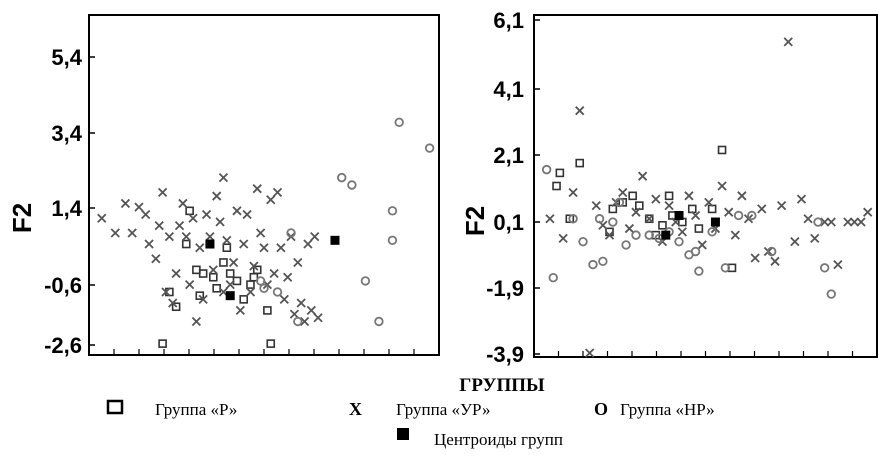 The height and width of the screenshot is (464, 878). What do you see at coordinates (505, 354) in the screenshot?
I see `right-y-tick-label: -3,9` at bounding box center [505, 354].